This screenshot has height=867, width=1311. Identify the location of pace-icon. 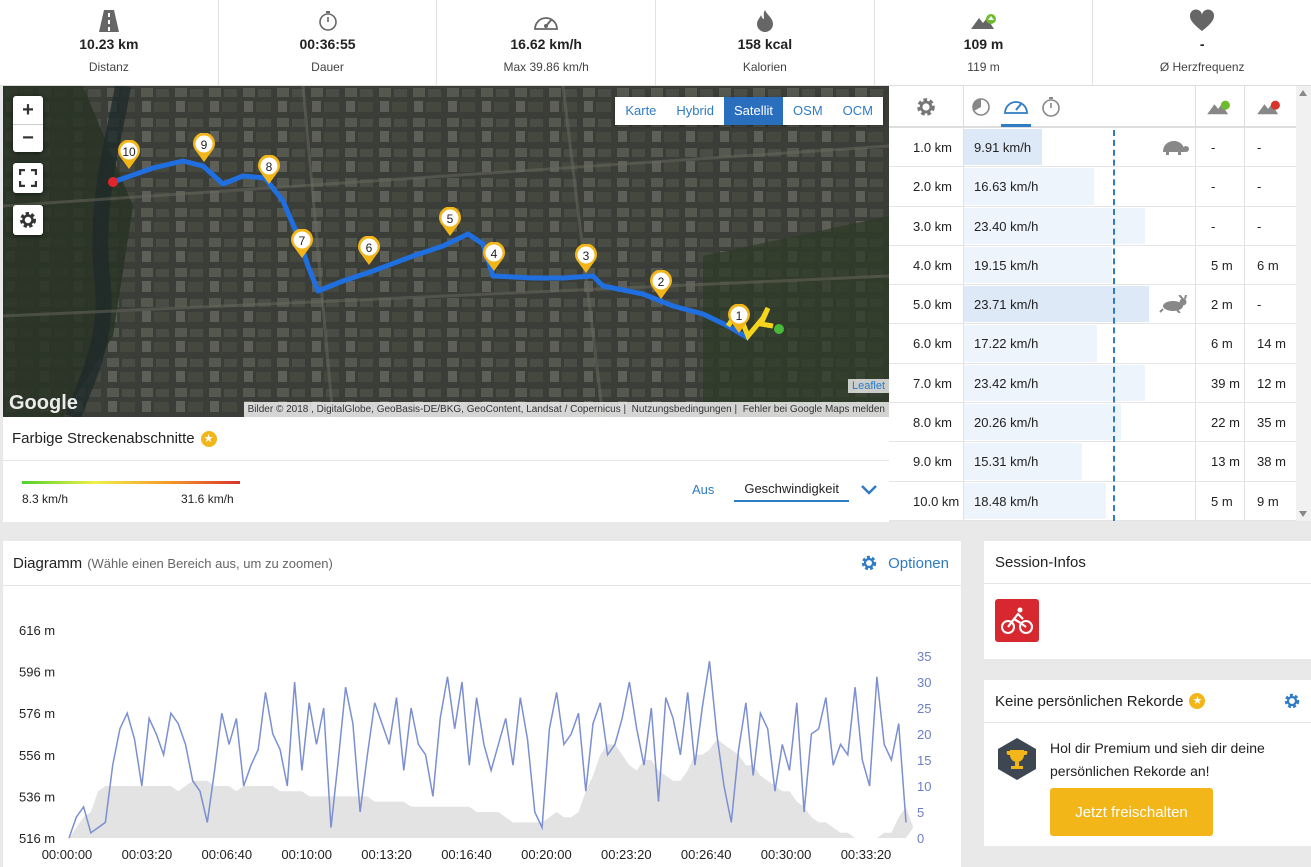
(981, 107).